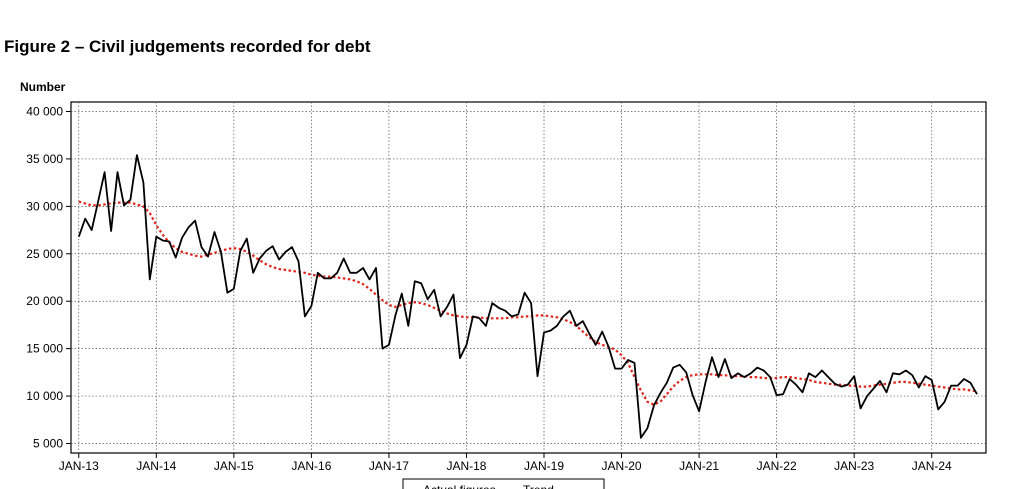 Image resolution: width=1024 pixels, height=489 pixels. What do you see at coordinates (44, 206) in the screenshot?
I see `y-tick-label: 30 000` at bounding box center [44, 206].